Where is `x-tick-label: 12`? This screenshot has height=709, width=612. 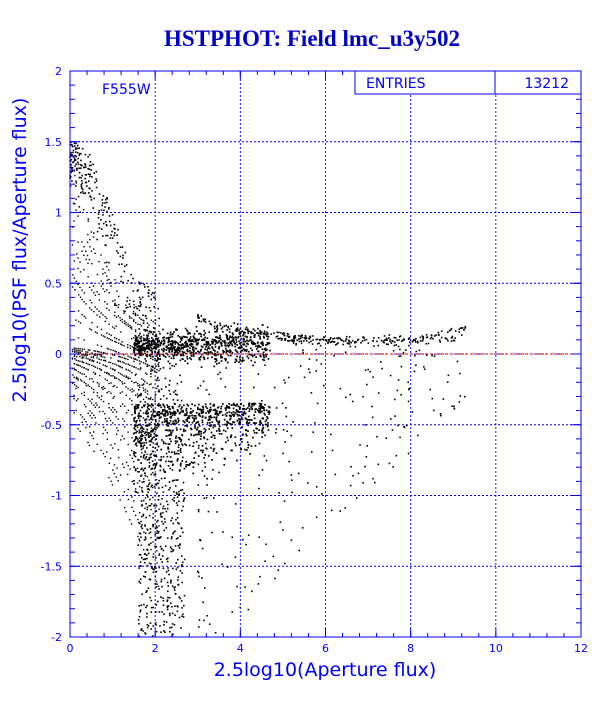
x-tick-label: 12 is located at coordinates (581, 648).